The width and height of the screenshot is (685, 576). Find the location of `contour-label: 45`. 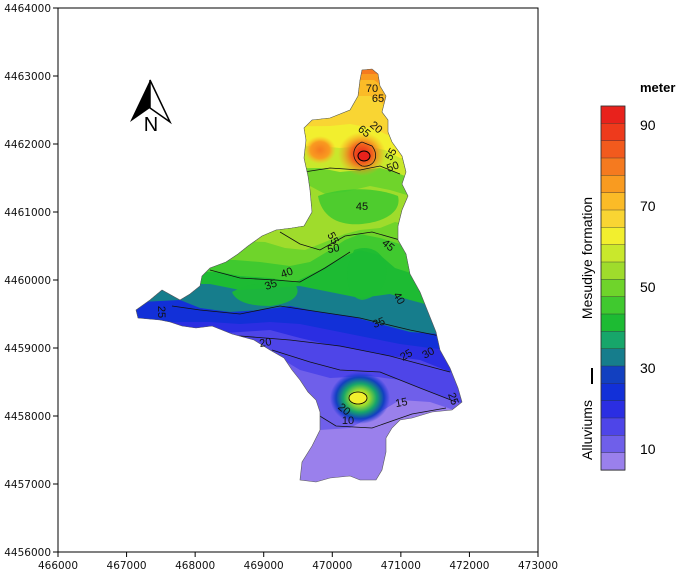

contour-label: 45 is located at coordinates (362, 207).